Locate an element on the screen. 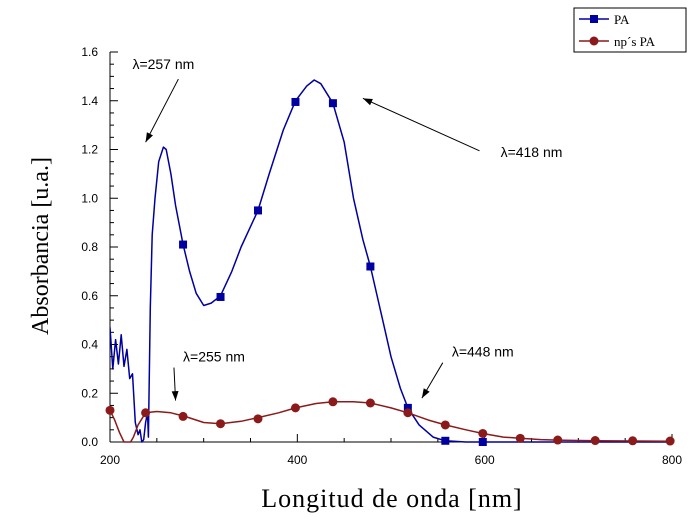 This screenshot has width=691, height=521. legend: PA np´s PA is located at coordinates (630, 30).